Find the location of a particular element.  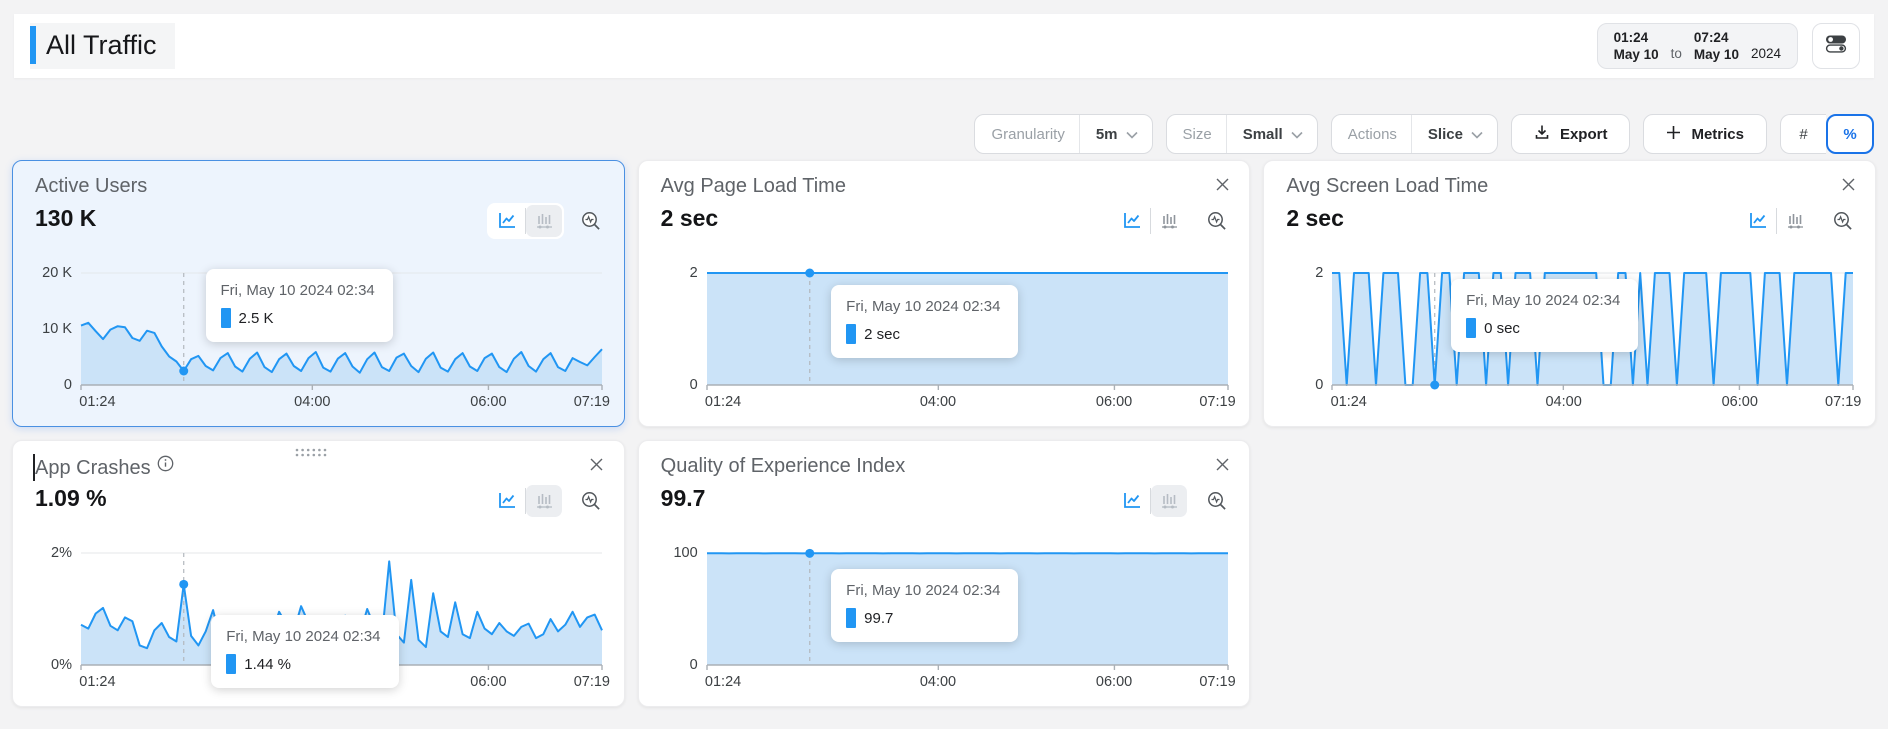

size-label: Size is located at coordinates (1197, 134).